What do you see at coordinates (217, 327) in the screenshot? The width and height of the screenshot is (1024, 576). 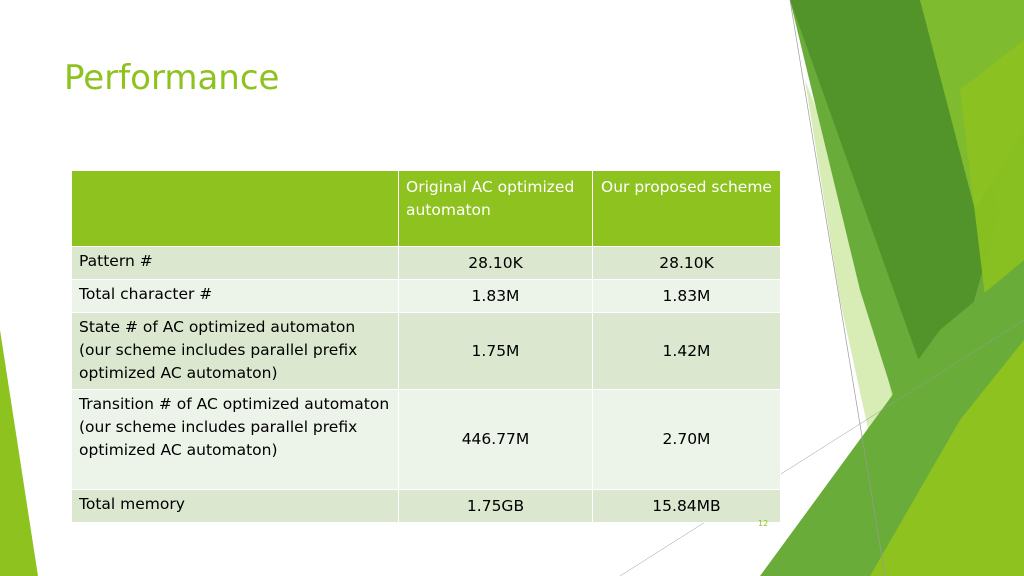 I see `row-label-line: State # of AC optimized automaton` at bounding box center [217, 327].